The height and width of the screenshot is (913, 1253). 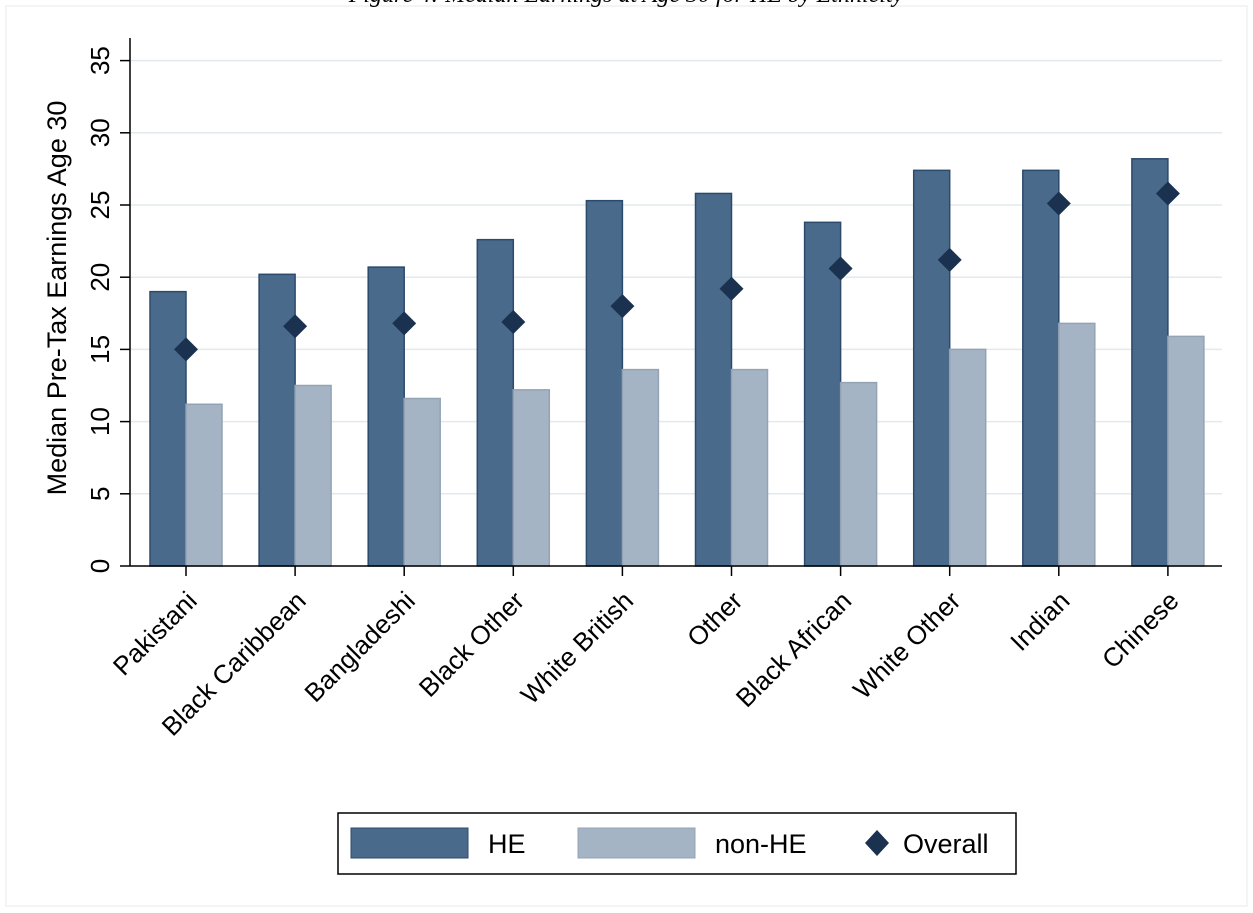 I want to click on x-tick-label-pakistani: Pakistani, so click(x=155, y=633).